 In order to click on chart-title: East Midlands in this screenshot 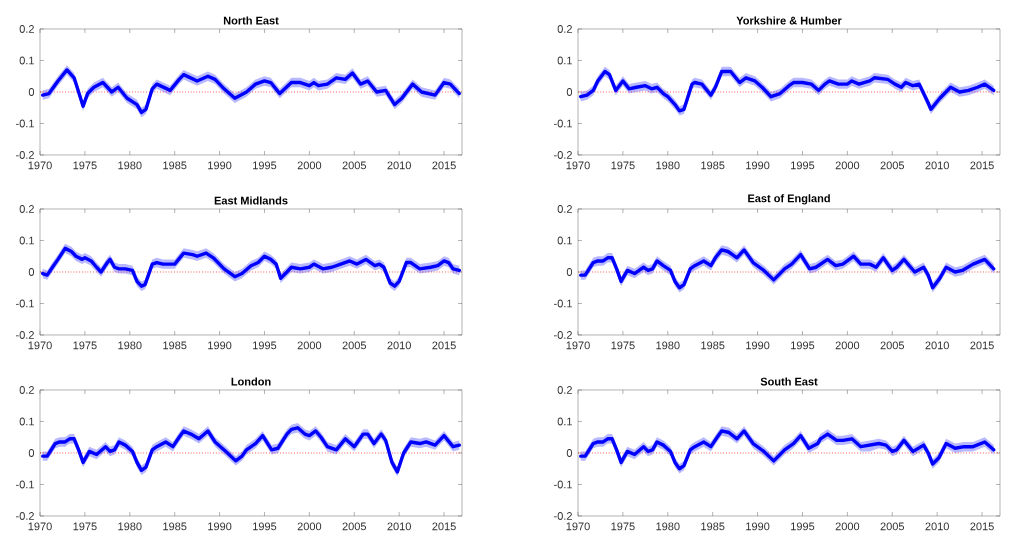, I will do `click(251, 200)`.